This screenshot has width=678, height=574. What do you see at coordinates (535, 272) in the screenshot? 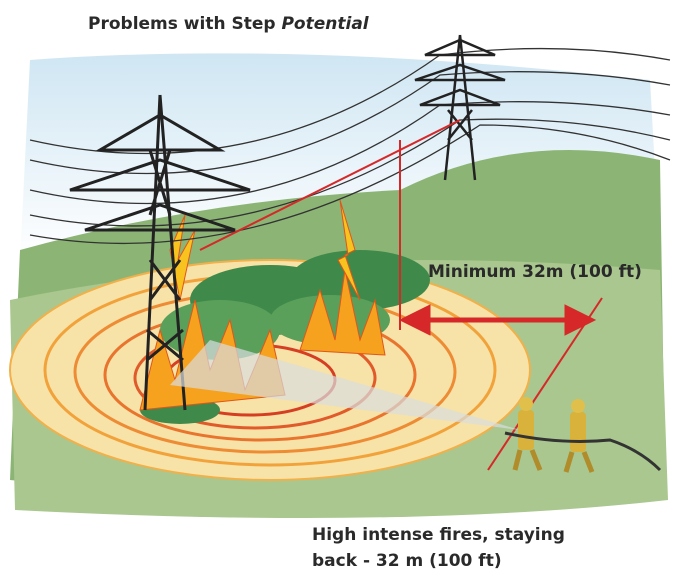
I see `distance-label: Minimum 32m (100 ft)` at bounding box center [535, 272].